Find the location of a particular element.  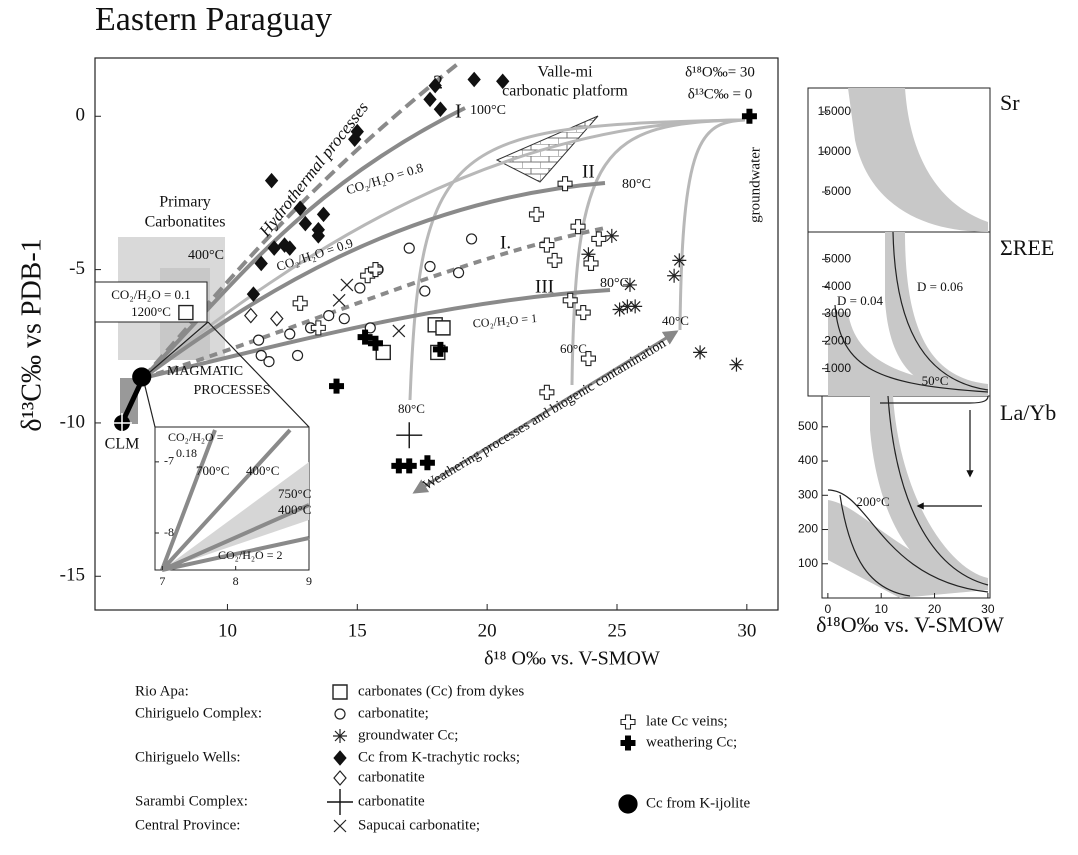

annotation: PROCESSES is located at coordinates (231, 390).